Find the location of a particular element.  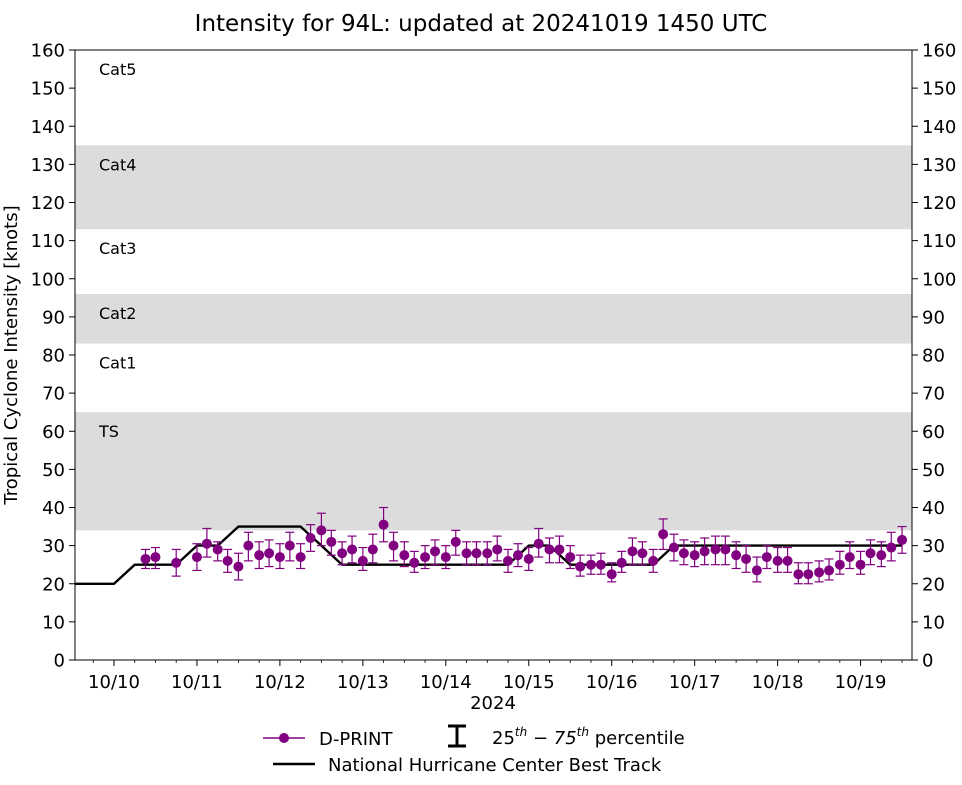

x-axis-label: 2024 is located at coordinates (493, 703).